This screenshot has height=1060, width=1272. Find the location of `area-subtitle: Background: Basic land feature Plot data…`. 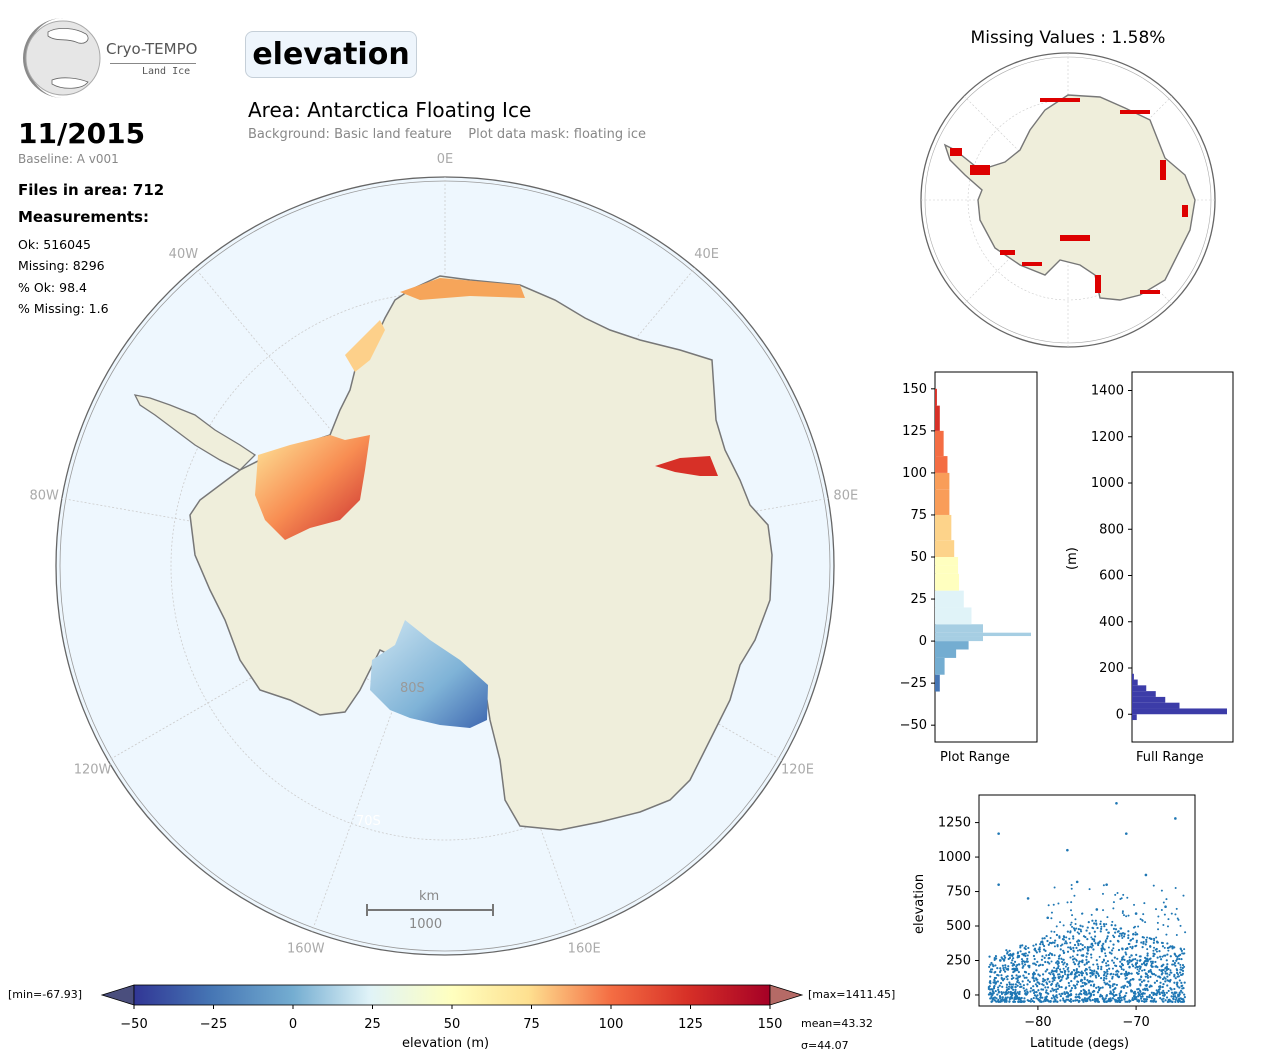

area-subtitle: Background: Basic land feature Plot data… is located at coordinates (447, 134).